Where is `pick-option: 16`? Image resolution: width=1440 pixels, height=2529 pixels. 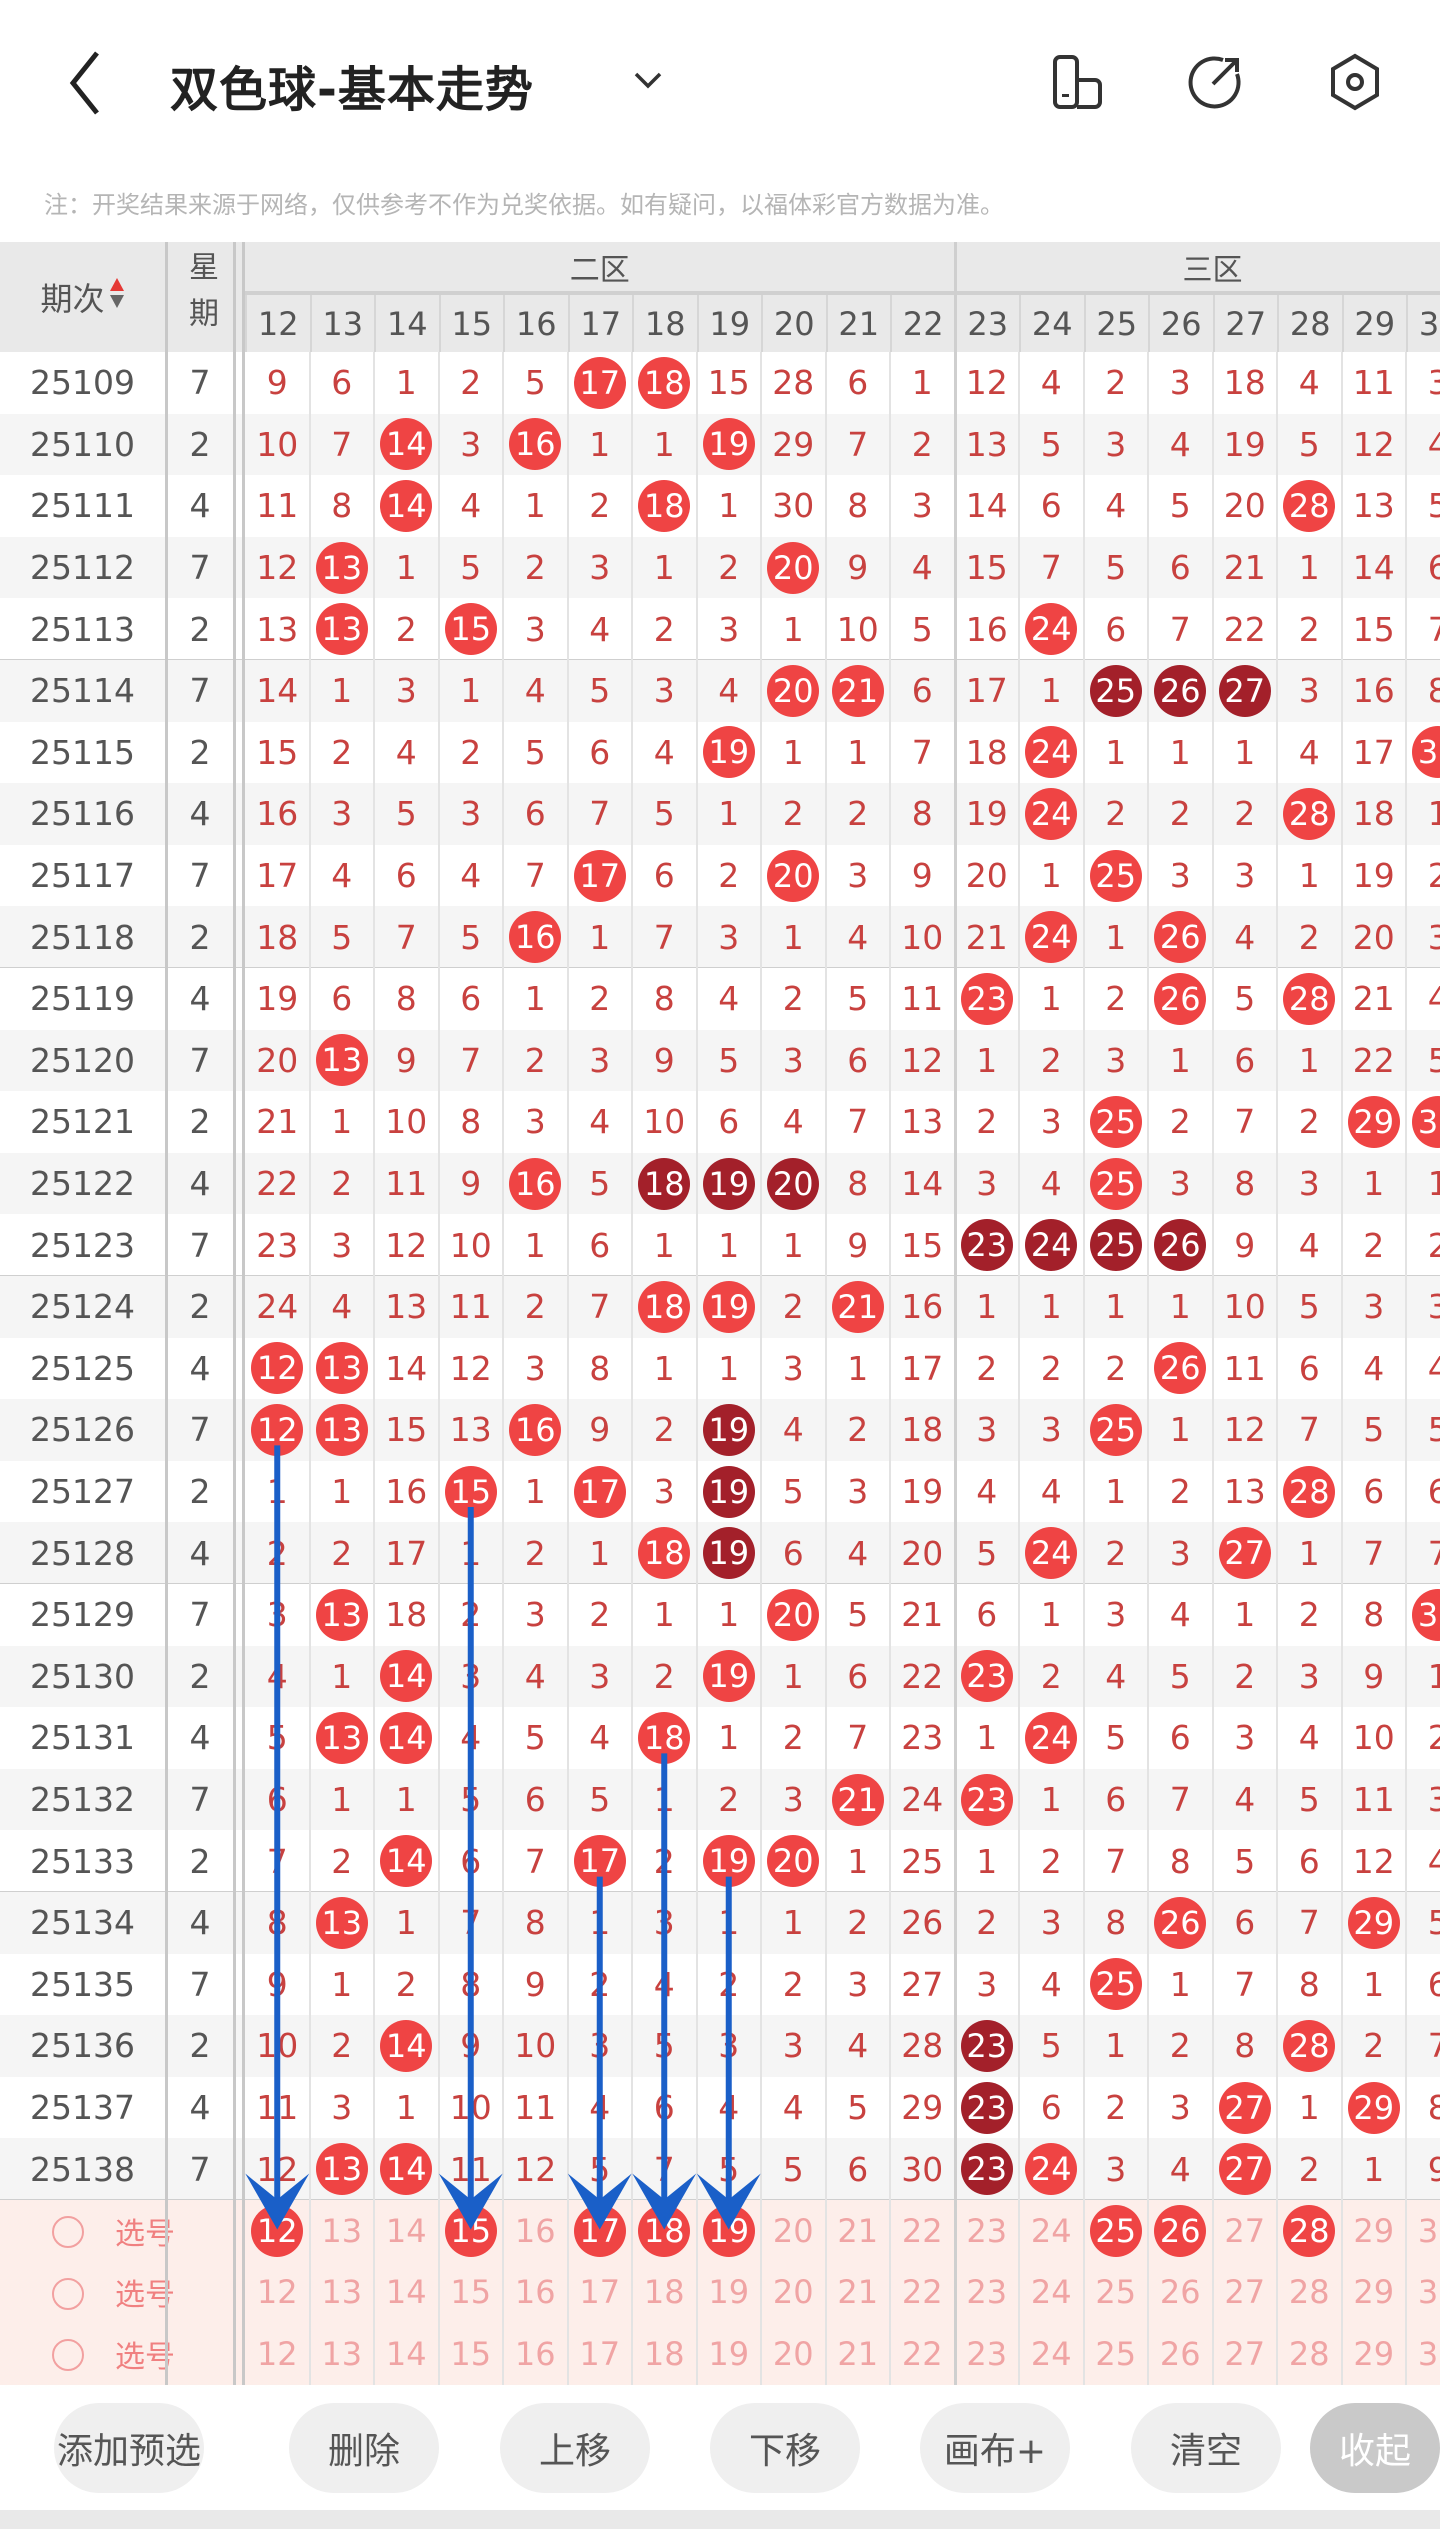
pick-option: 16 is located at coordinates (535, 2292).